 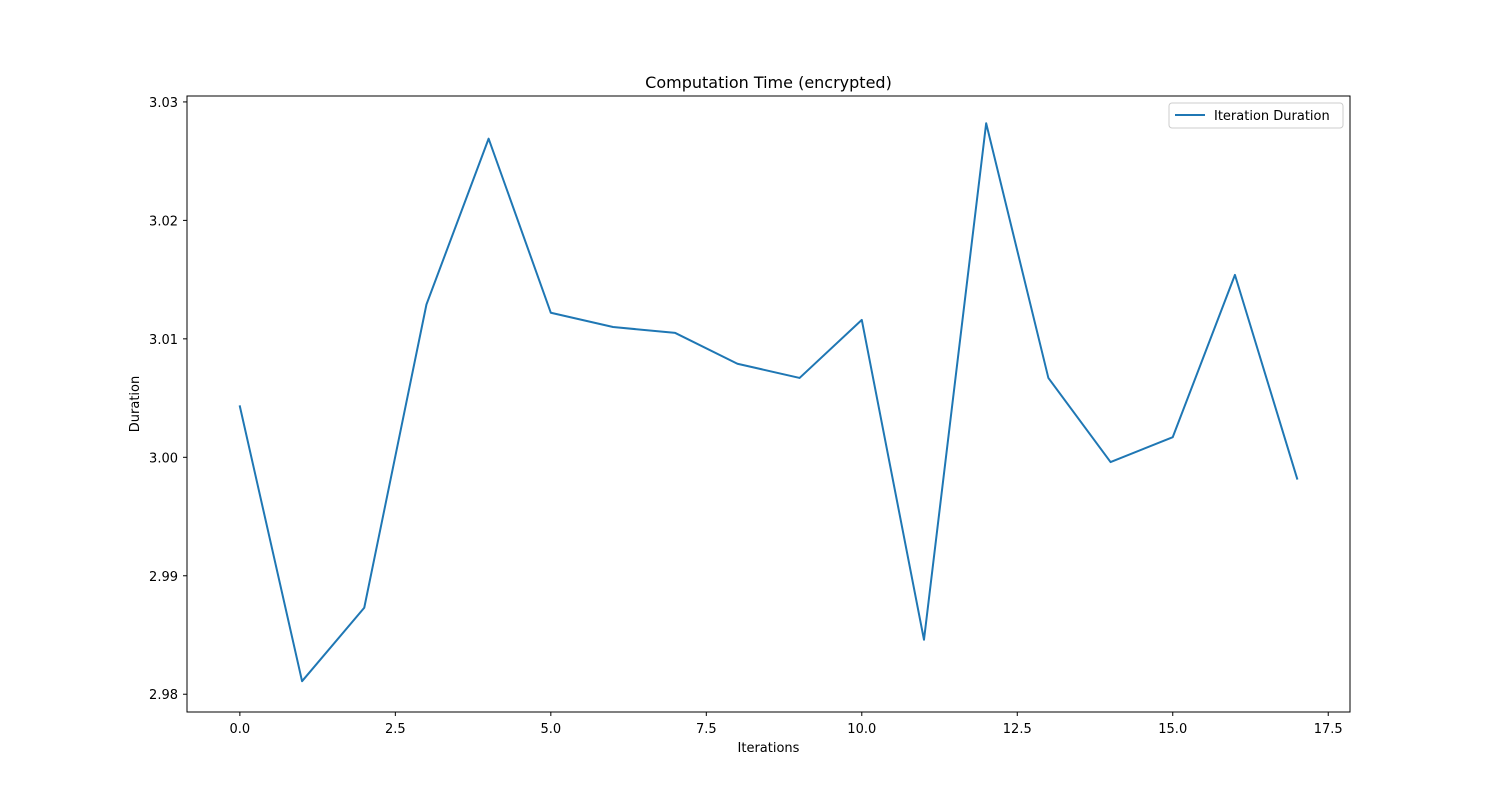 What do you see at coordinates (395, 729) in the screenshot?
I see `x-tick-label: 2.5` at bounding box center [395, 729].